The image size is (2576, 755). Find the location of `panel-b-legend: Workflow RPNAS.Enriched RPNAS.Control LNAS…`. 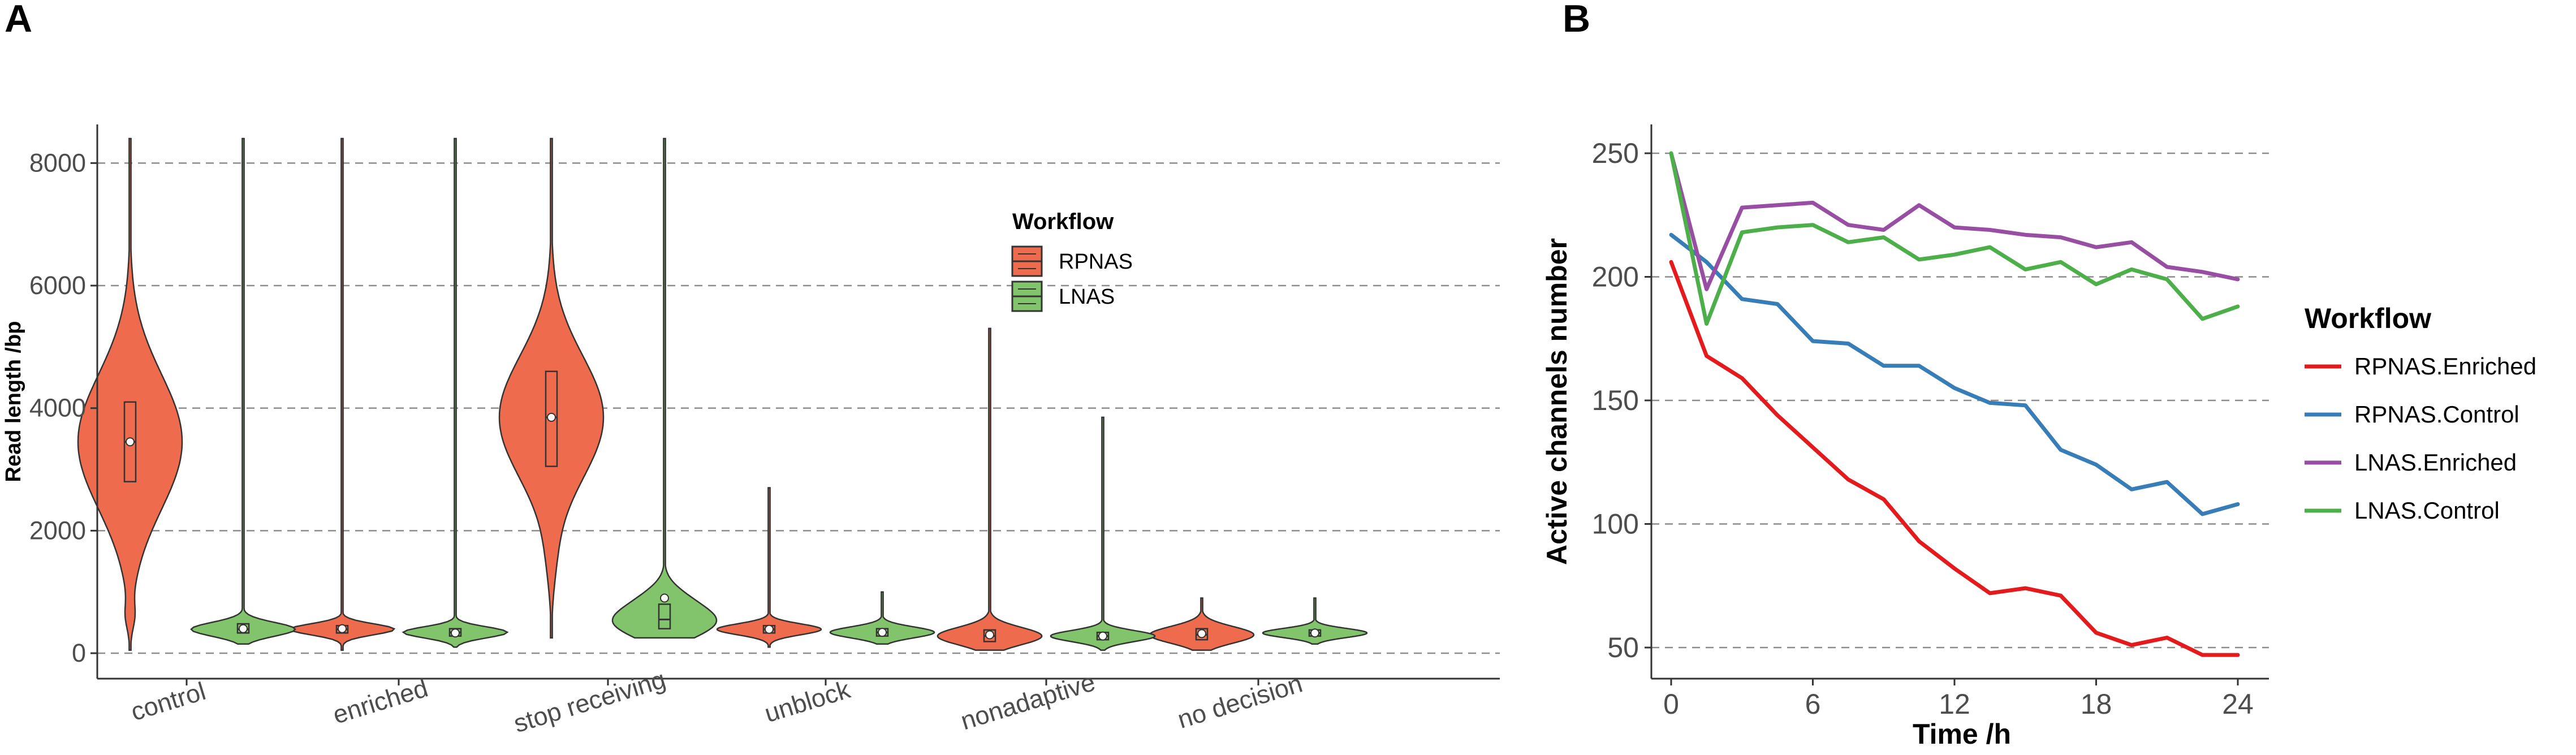

panel-b-legend: Workflow RPNAS.Enriched RPNAS.Control LNAS… is located at coordinates (2421, 414).